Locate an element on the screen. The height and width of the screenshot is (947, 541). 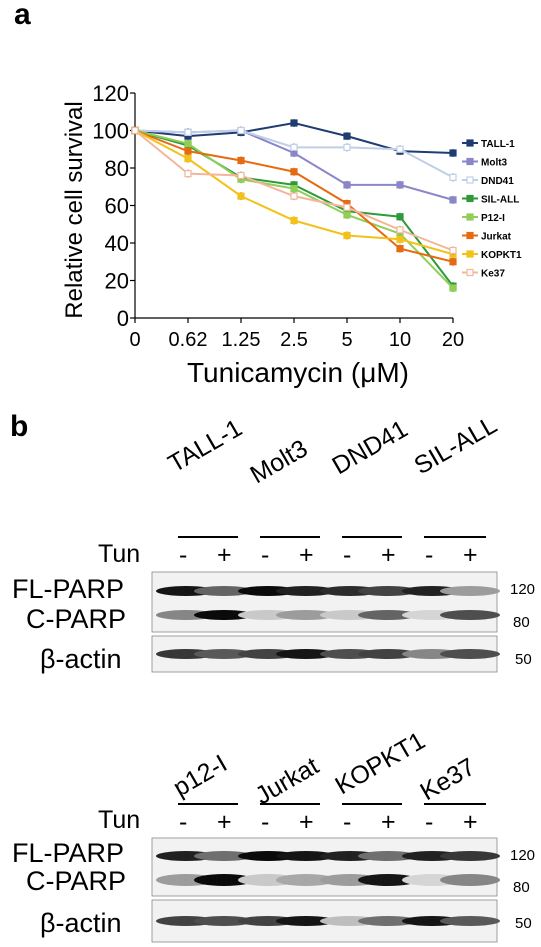
cell-line-label: Molt3 is located at coordinates (279, 462).